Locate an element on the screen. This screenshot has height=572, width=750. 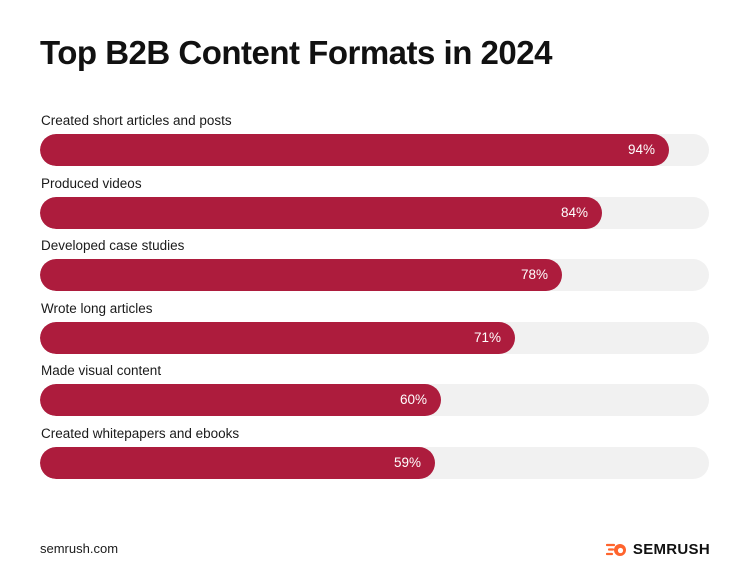
bar-track: 84% is located at coordinates (374, 212).